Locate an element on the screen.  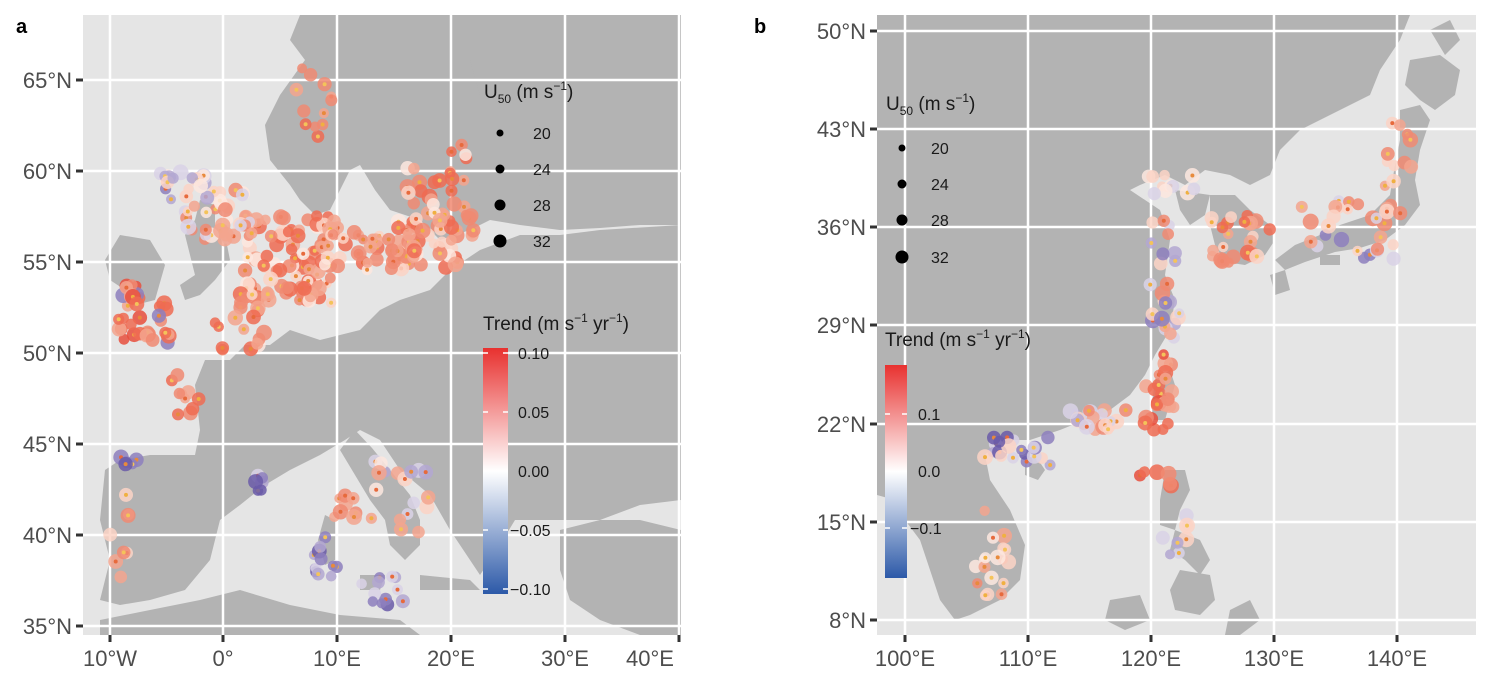
size-legend-b: U50 (m s−1) 20 24 28 32 is located at coordinates (930, 179).